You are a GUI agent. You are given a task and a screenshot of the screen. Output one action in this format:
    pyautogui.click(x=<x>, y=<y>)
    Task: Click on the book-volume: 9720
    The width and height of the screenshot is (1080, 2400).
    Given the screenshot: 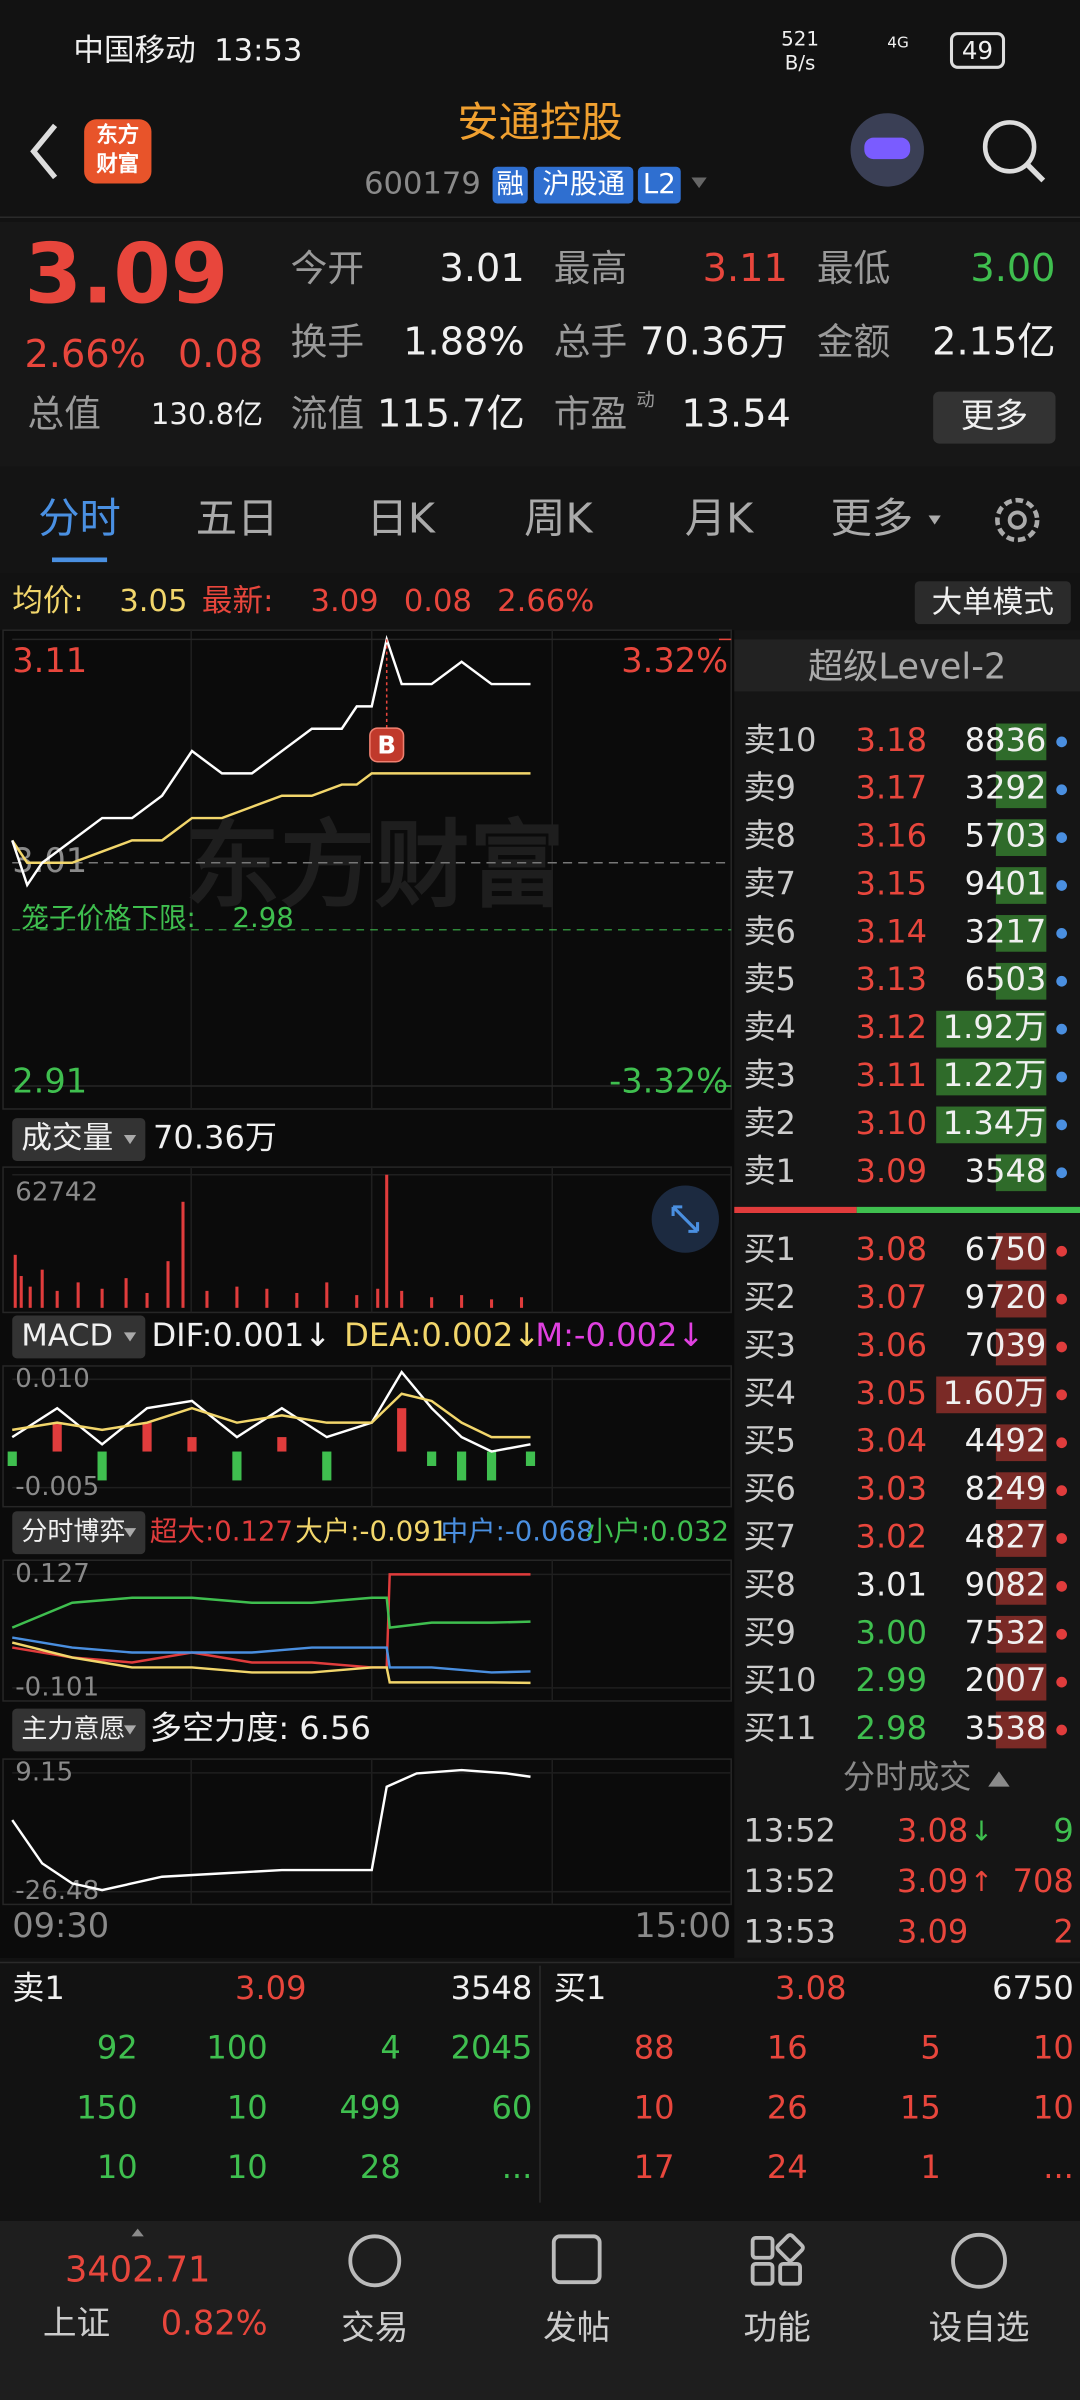 What is the action you would take?
    pyautogui.click(x=1006, y=1297)
    